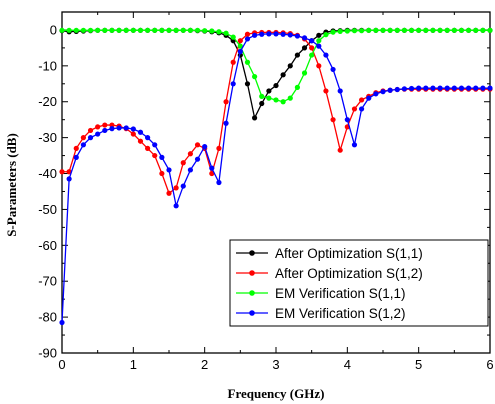 Image resolution: width=495 pixels, height=404 pixels. I want to click on legend-item: EM Verification S(1,1), so click(321, 293).